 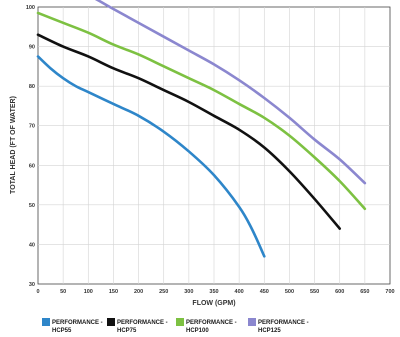 What do you see at coordinates (239, 292) in the screenshot?
I see `x-tick-label: 400` at bounding box center [239, 292].